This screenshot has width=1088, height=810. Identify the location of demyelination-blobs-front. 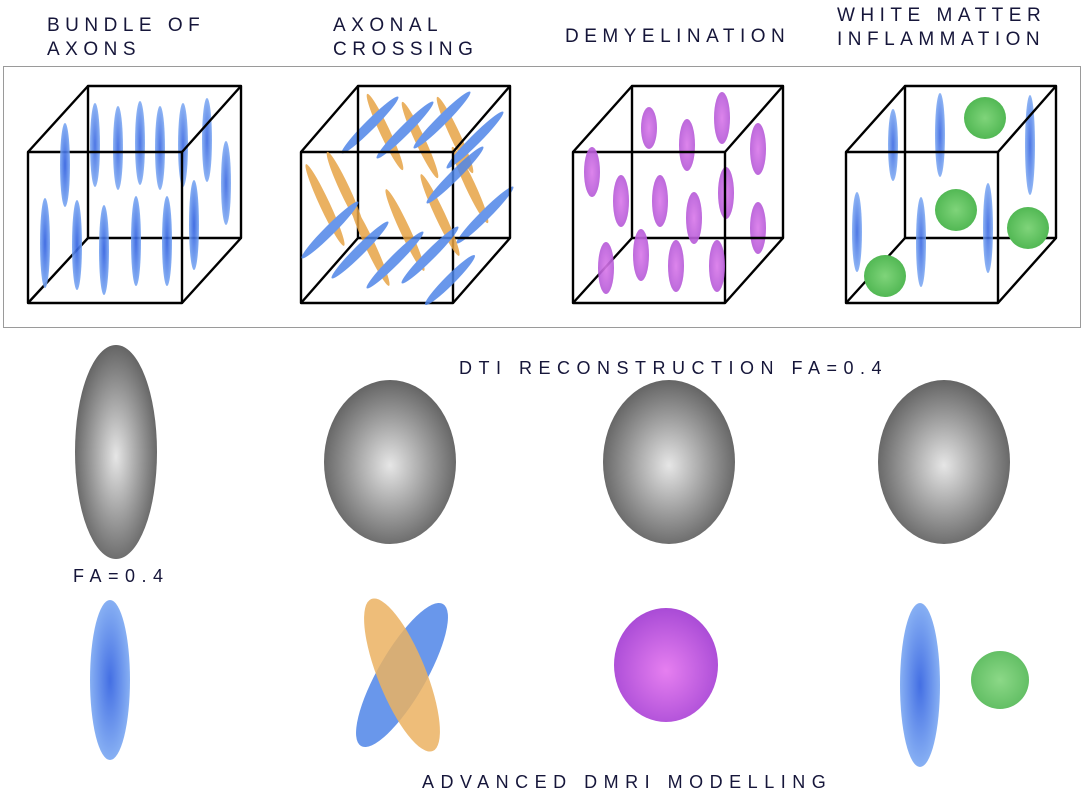
(654, 220).